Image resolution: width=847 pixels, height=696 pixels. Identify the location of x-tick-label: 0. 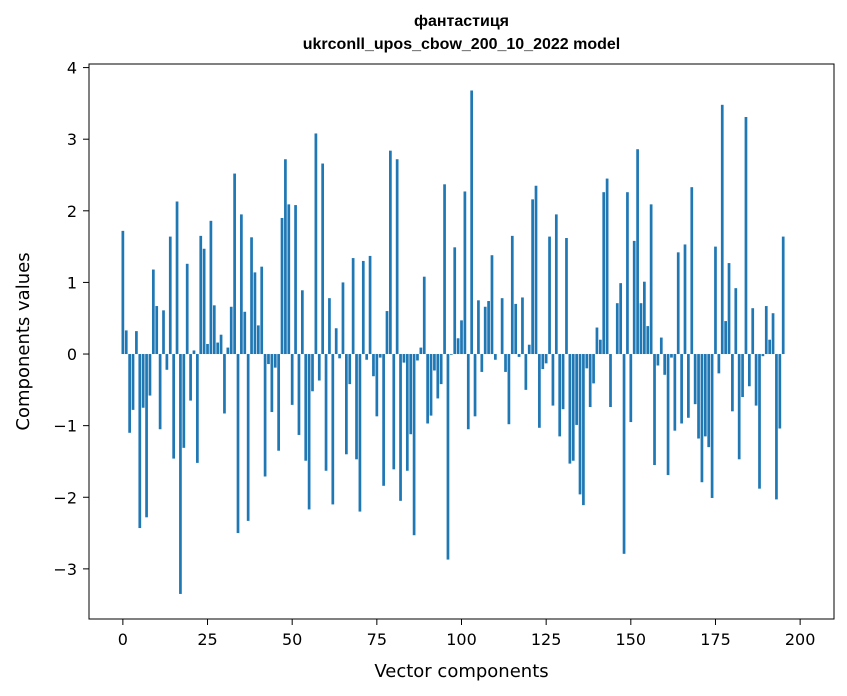
(123, 639).